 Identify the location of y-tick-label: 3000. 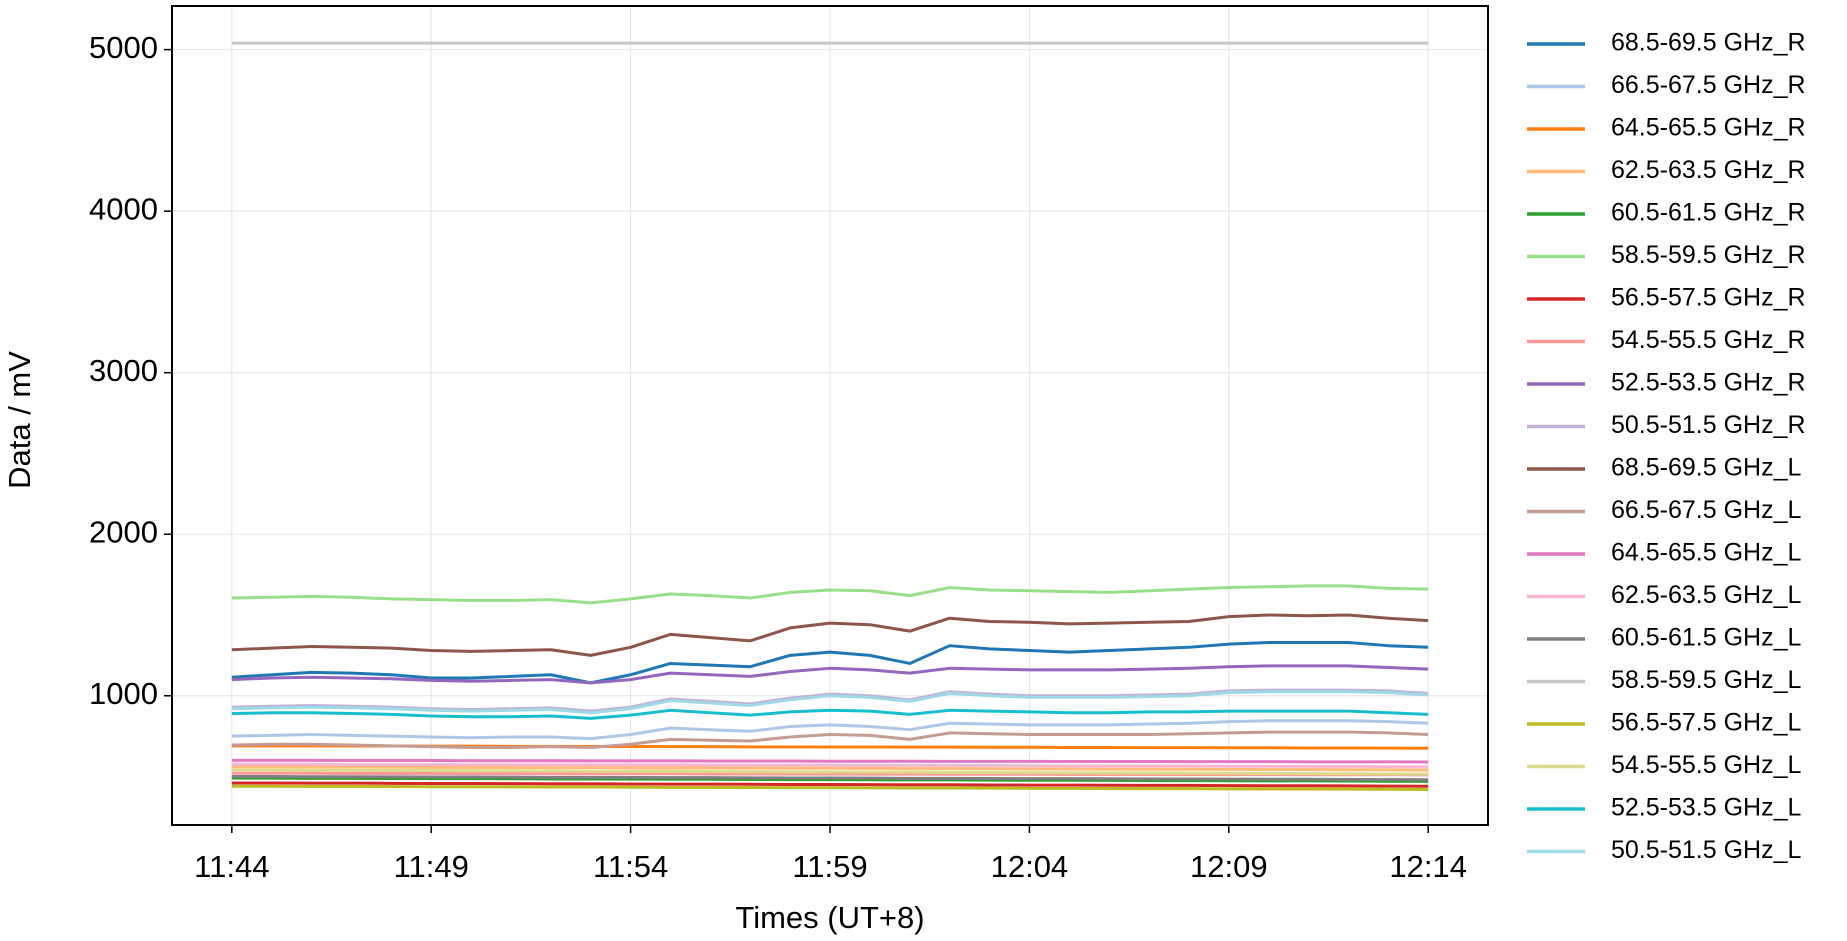
(123, 370).